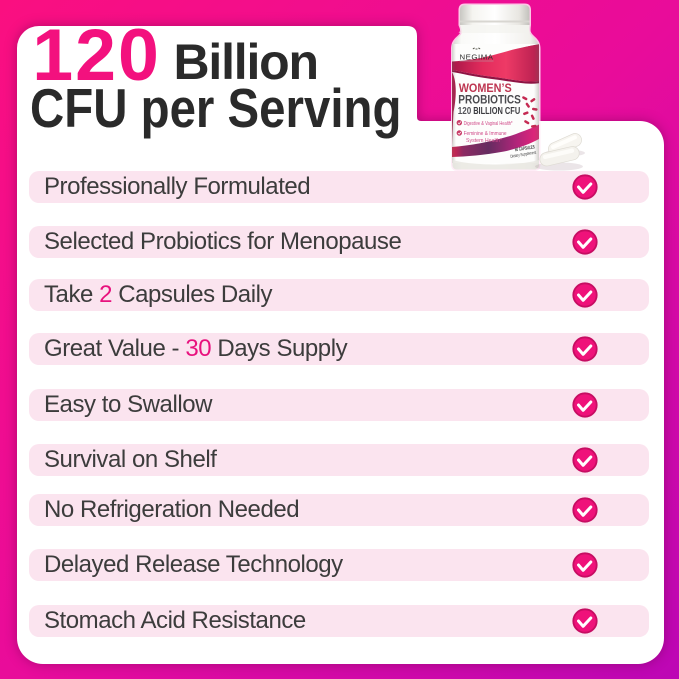 This screenshot has width=679, height=679. Describe the element at coordinates (485, 88) in the screenshot. I see `svg-text: WOMEN’S` at that location.